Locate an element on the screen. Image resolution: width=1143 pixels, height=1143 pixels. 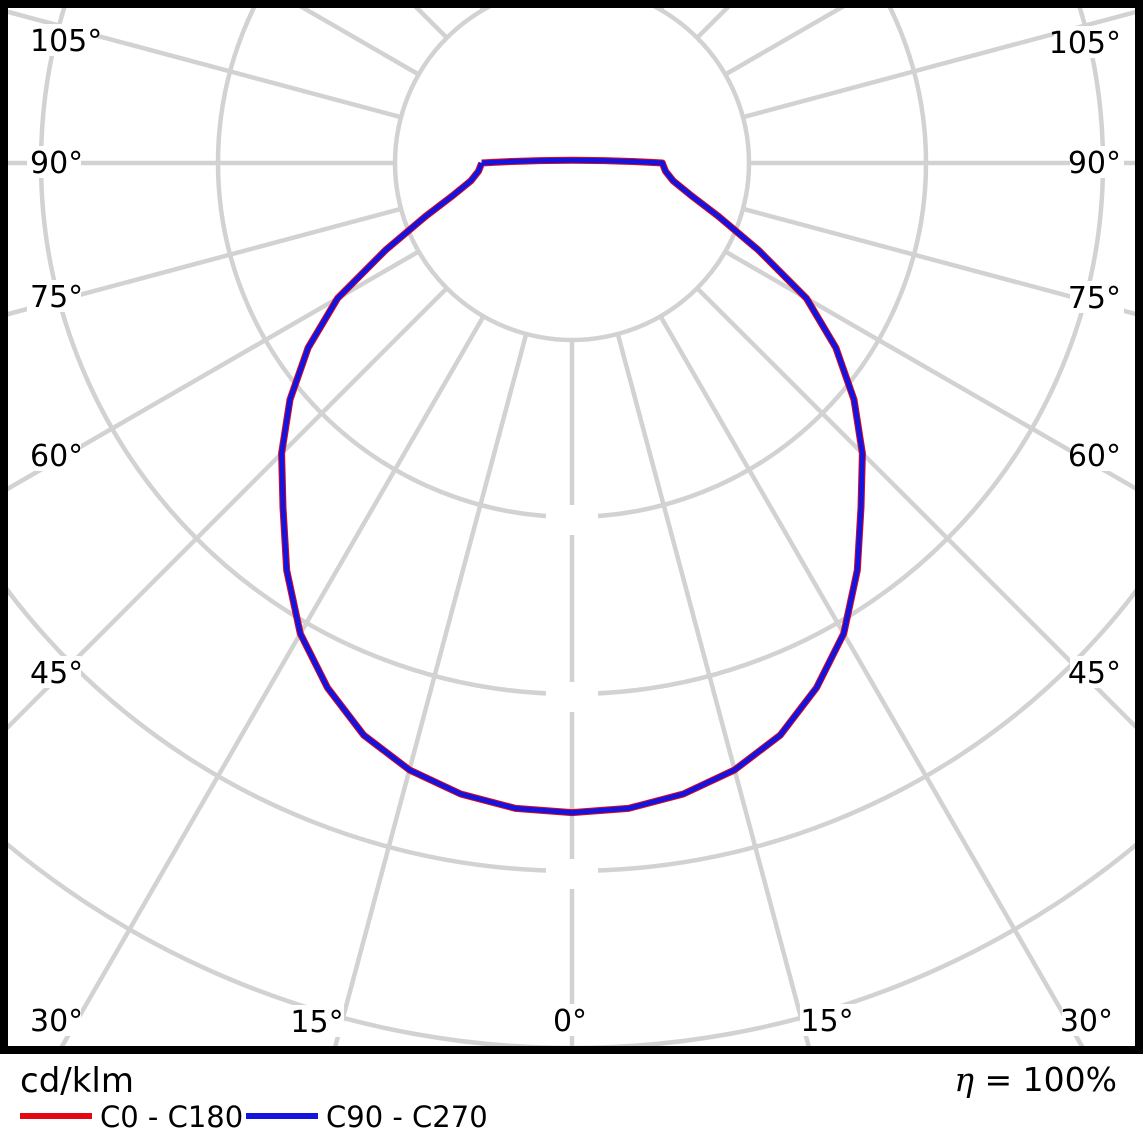
legend-label-c0-c180: C0 - C180 is located at coordinates (171, 1117).